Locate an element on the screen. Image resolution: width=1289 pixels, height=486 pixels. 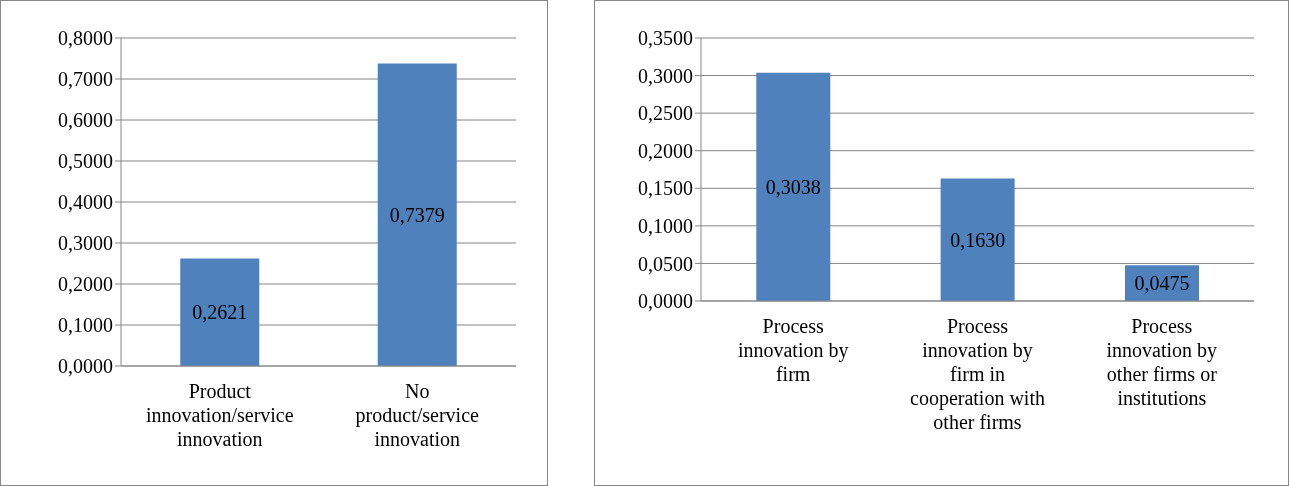
data-label: 0,0475 is located at coordinates (1162, 283).